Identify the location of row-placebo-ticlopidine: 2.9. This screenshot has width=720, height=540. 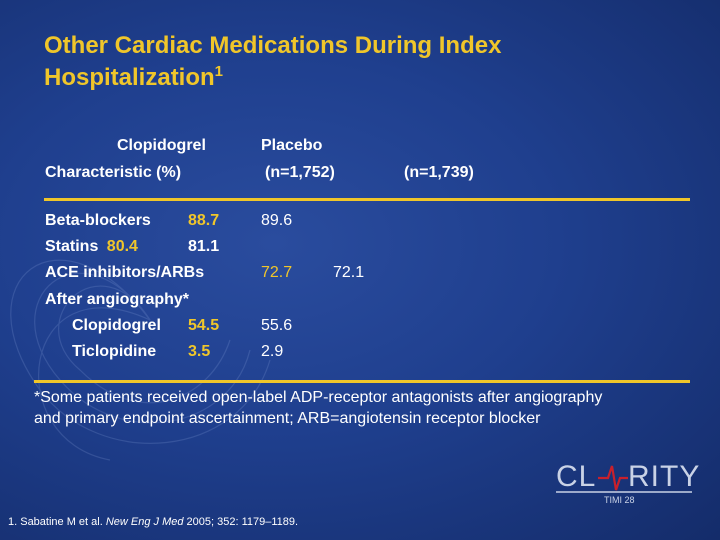
(272, 351).